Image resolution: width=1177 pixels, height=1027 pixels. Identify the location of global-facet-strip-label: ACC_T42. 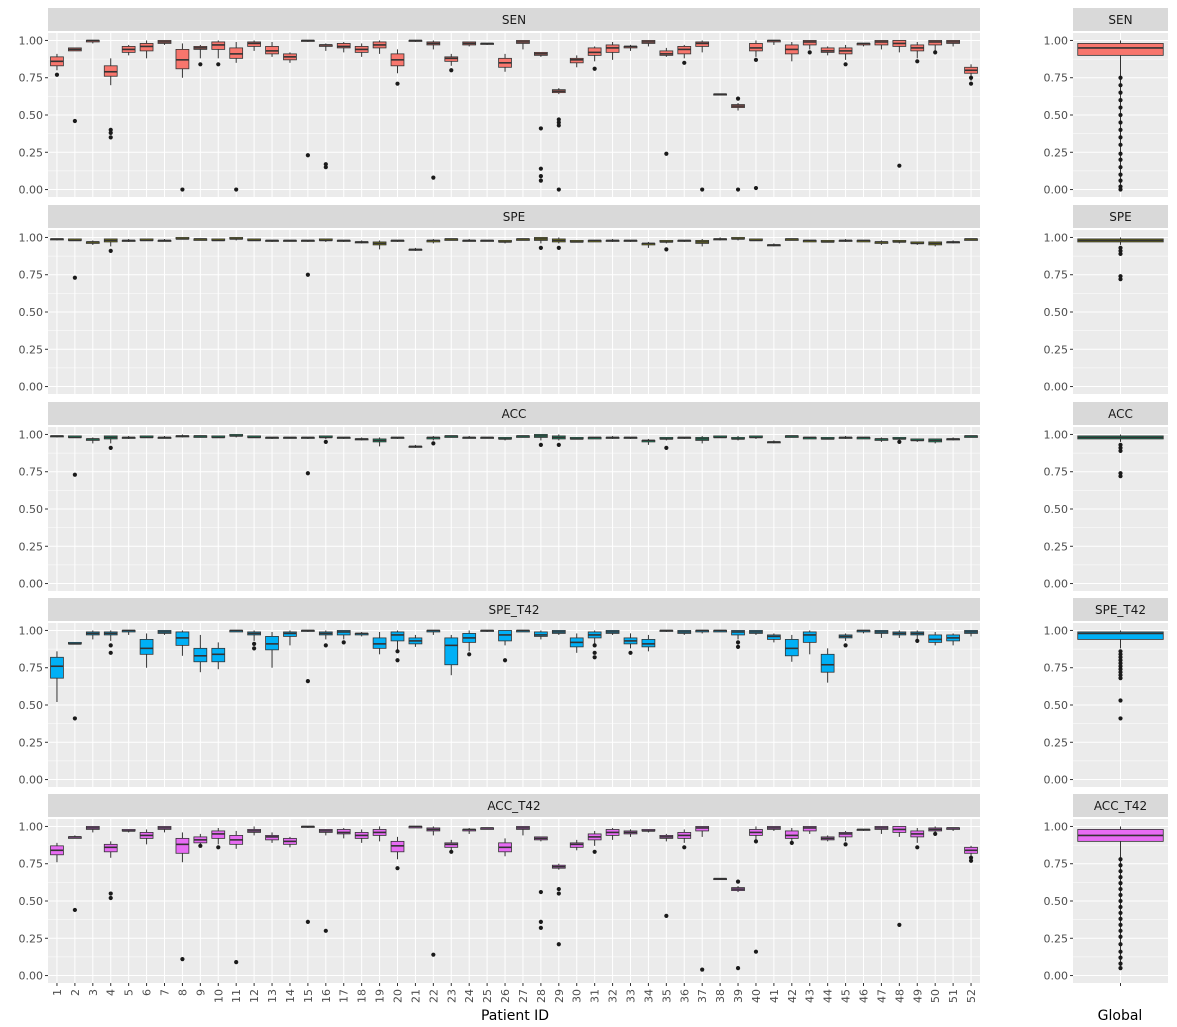
(1120, 806).